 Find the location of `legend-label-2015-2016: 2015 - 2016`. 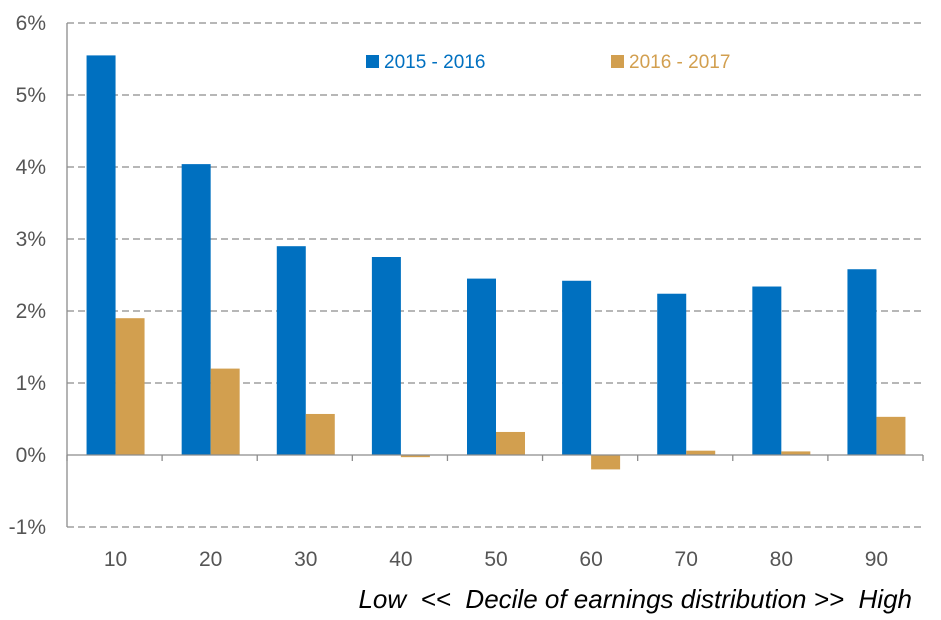

legend-label-2015-2016: 2015 - 2016 is located at coordinates (434, 62).